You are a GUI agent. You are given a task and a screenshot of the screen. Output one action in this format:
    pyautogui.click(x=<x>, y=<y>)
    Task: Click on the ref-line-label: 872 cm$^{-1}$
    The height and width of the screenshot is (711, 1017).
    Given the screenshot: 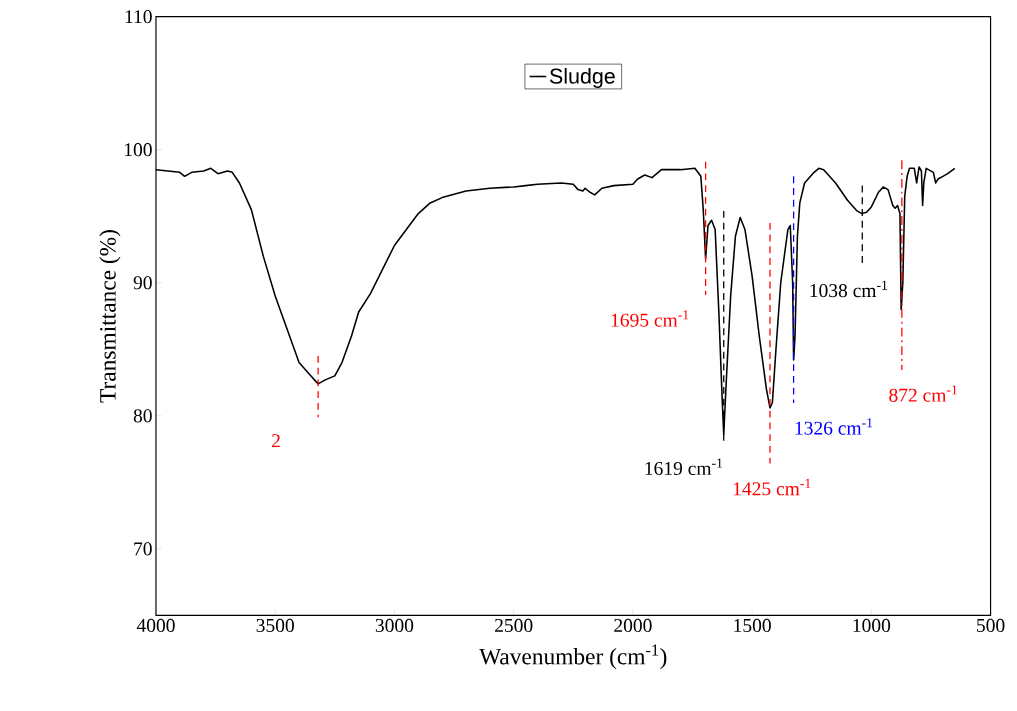 What is the action you would take?
    pyautogui.click(x=923, y=393)
    